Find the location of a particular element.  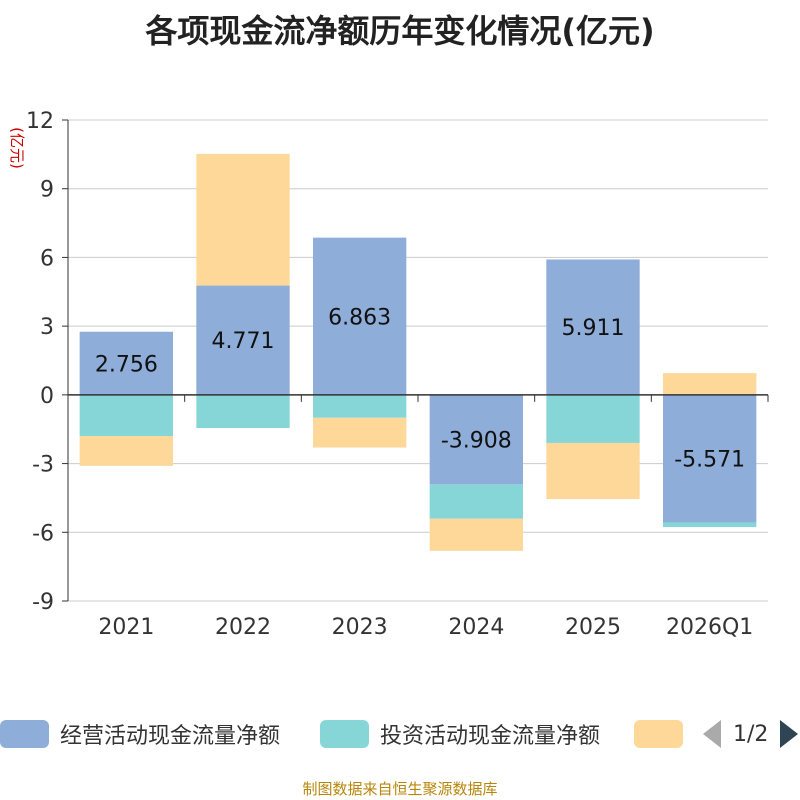

y-tick-label: -3 is located at coordinates (43, 465).